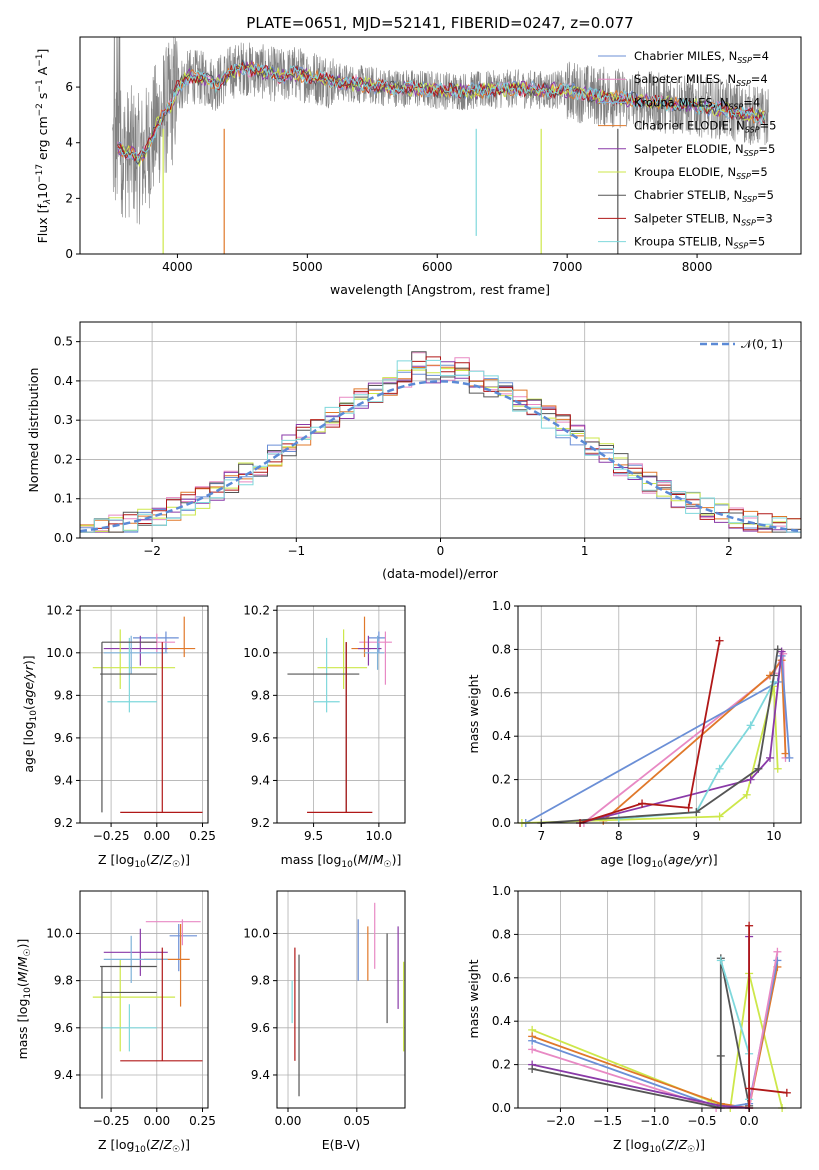 This screenshot has height=1170, width=819. I want to click on legend-label-7: Chabrier STELIB, NSSP=5, so click(704, 196).